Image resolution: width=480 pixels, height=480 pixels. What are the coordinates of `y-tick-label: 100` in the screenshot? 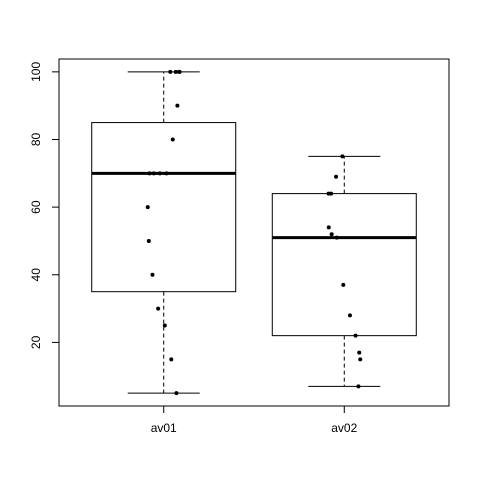 It's located at (36, 72).